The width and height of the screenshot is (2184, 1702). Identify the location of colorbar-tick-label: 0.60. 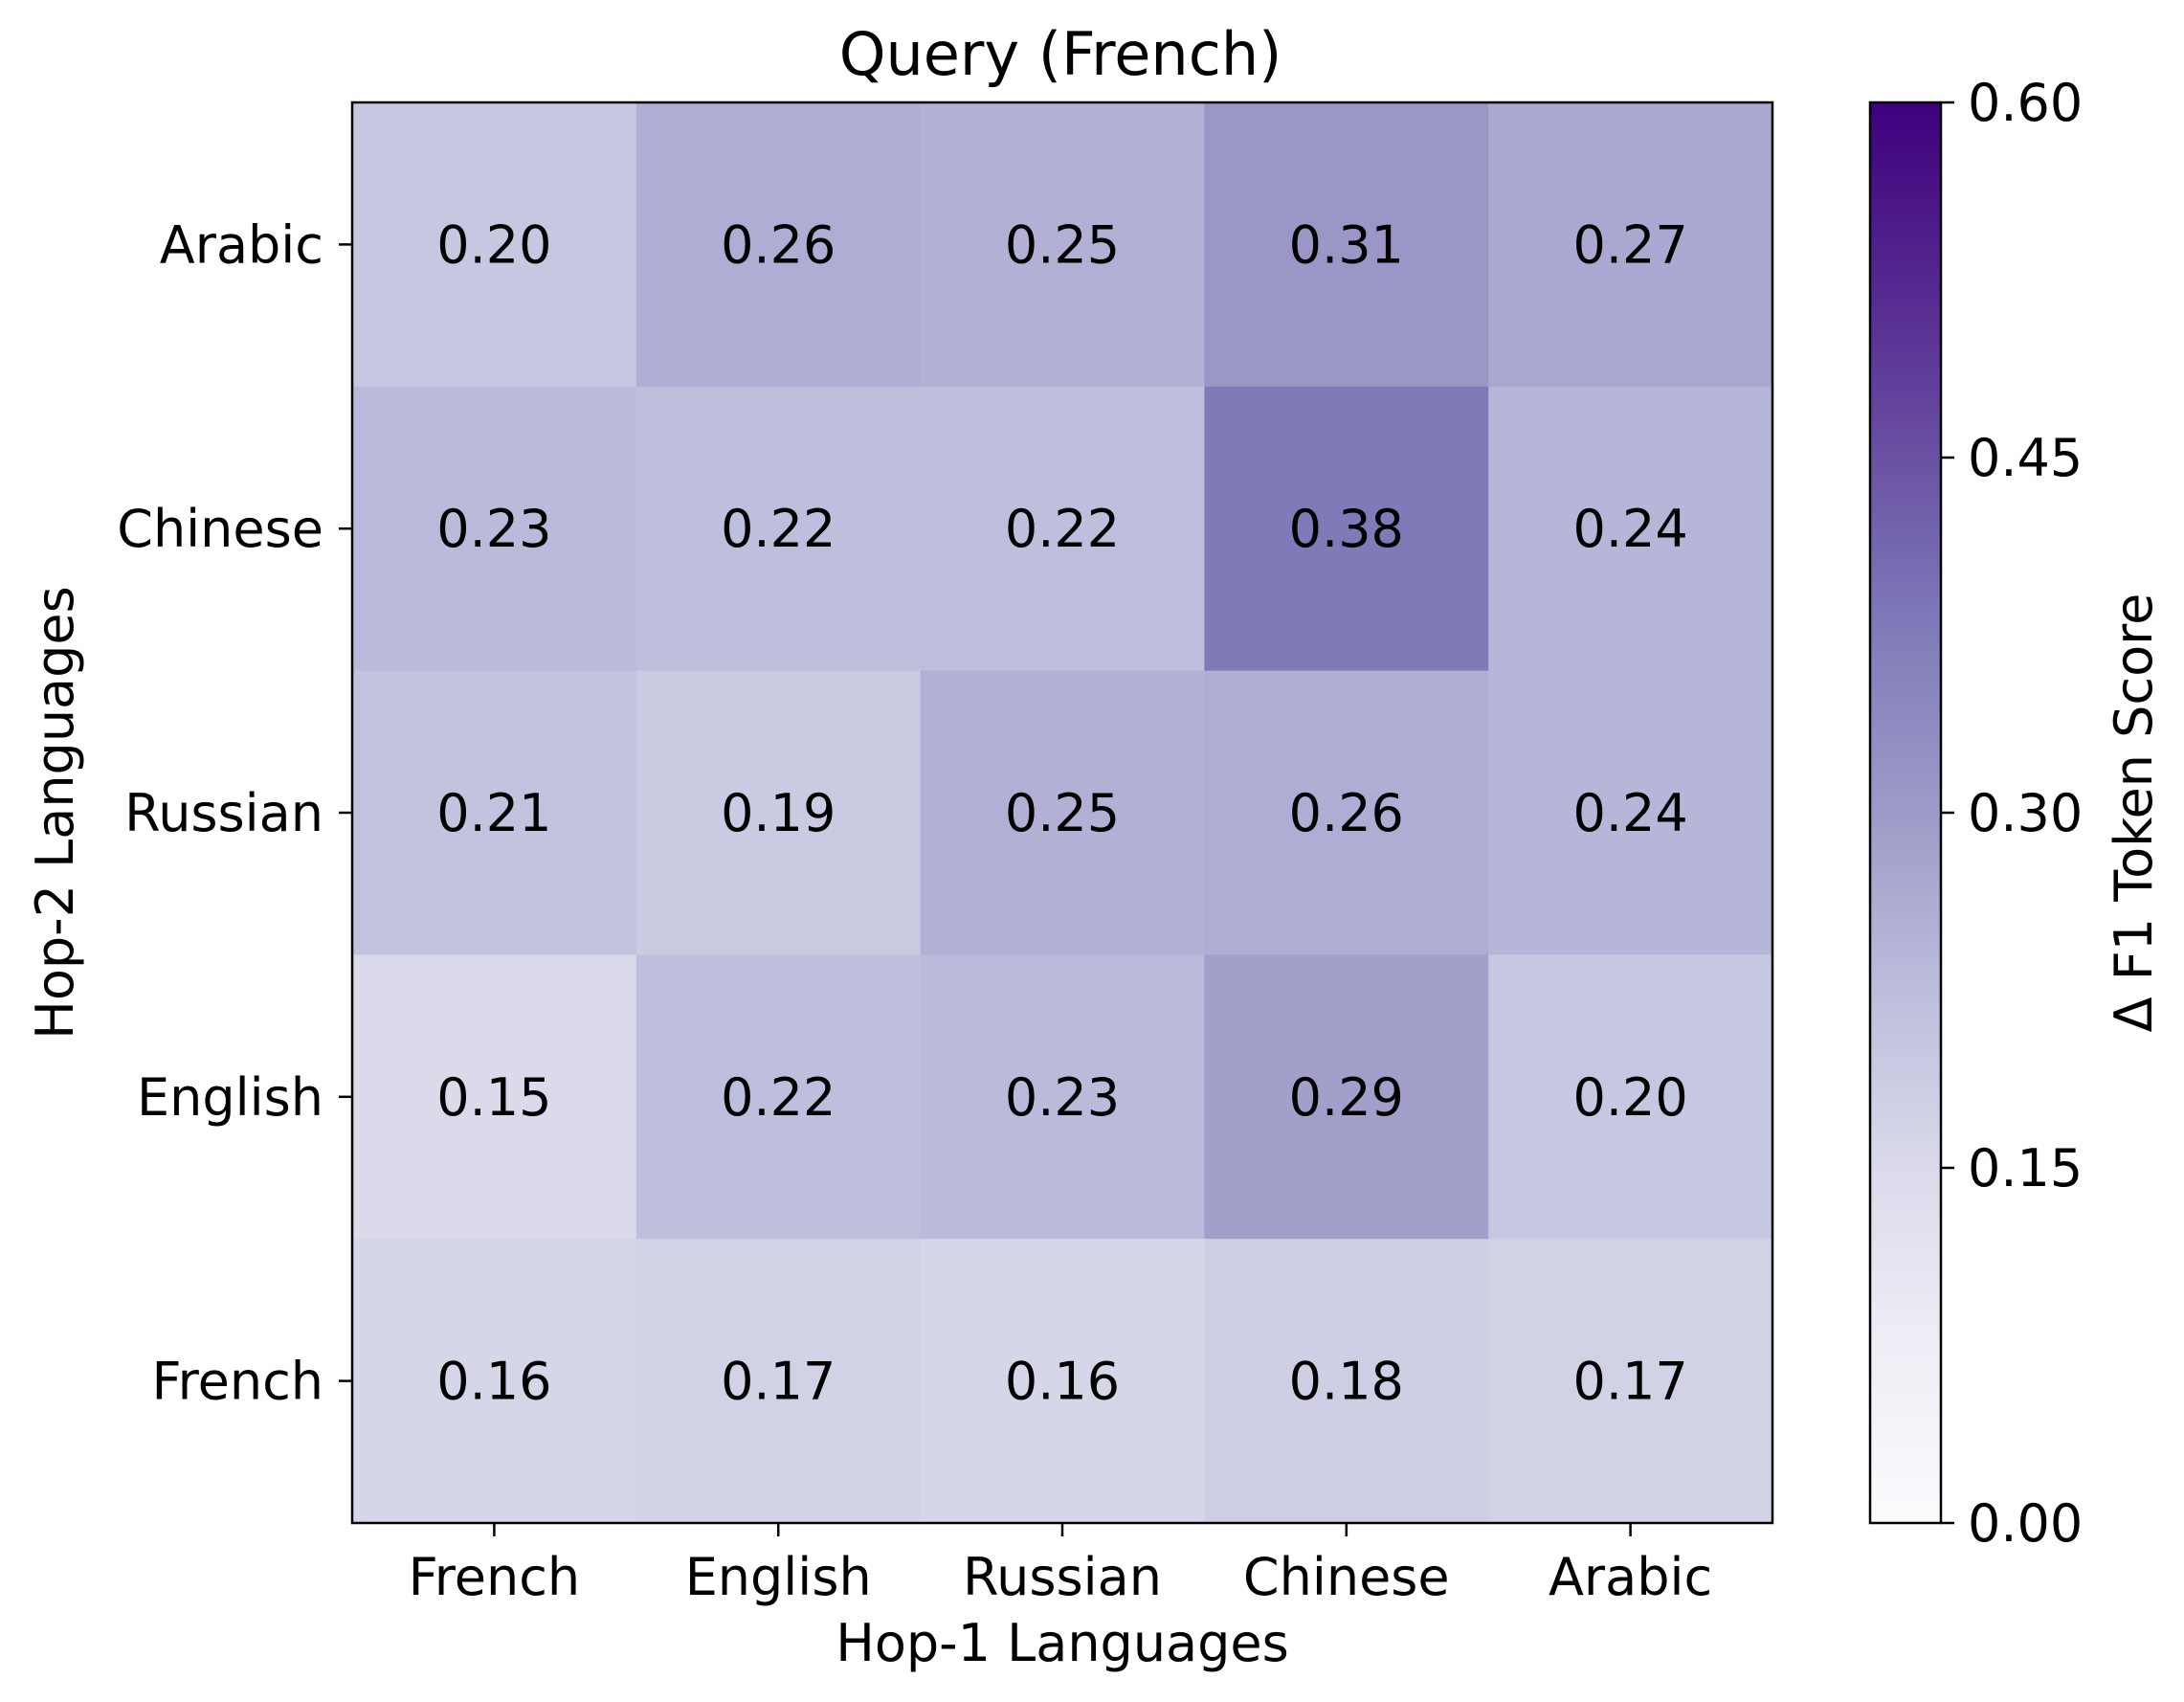
(2026, 103).